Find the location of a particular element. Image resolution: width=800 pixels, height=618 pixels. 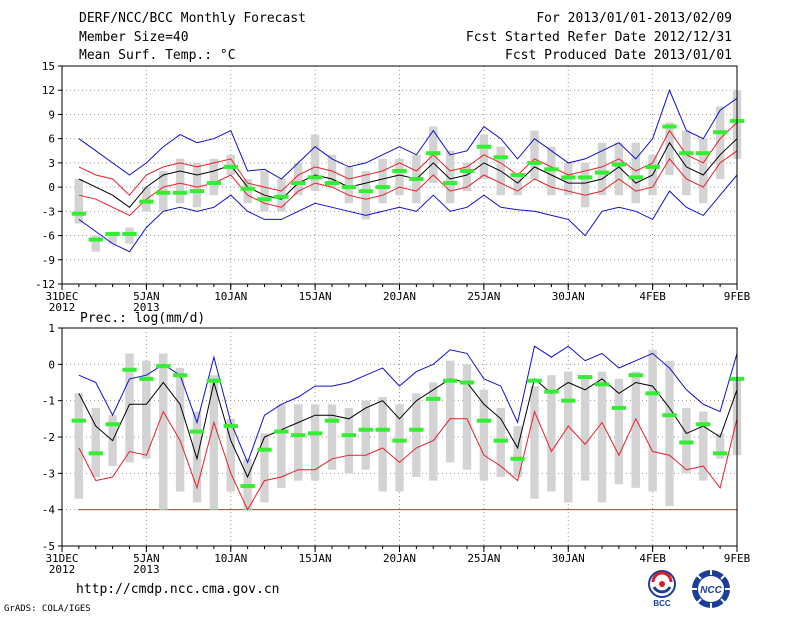

ncc-logo: NCC is located at coordinates (711, 589).